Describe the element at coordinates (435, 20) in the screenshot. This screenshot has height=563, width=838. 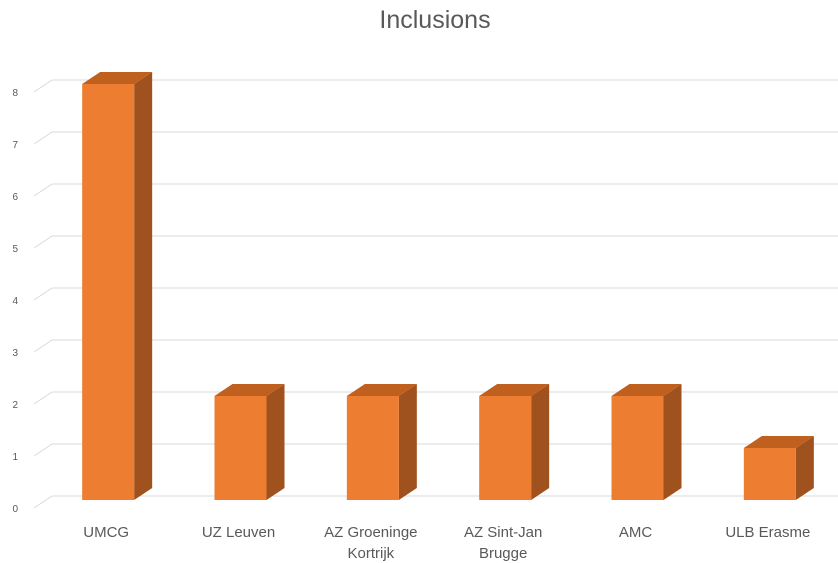
I see `chart-title: Inclusions` at that location.